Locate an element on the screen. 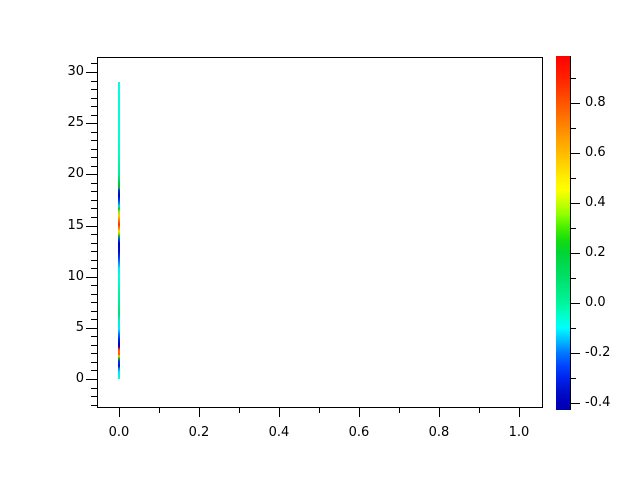 The height and width of the screenshot is (480, 640). y-axis-tick-label: 0 is located at coordinates (79, 378).